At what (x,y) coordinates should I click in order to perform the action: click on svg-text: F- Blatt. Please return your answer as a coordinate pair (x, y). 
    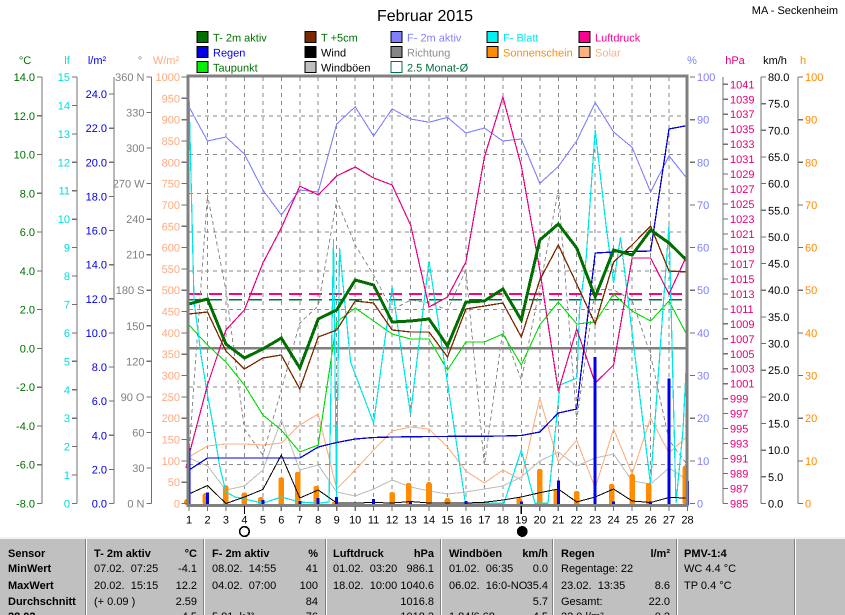
    Looking at the image, I should click on (520, 39).